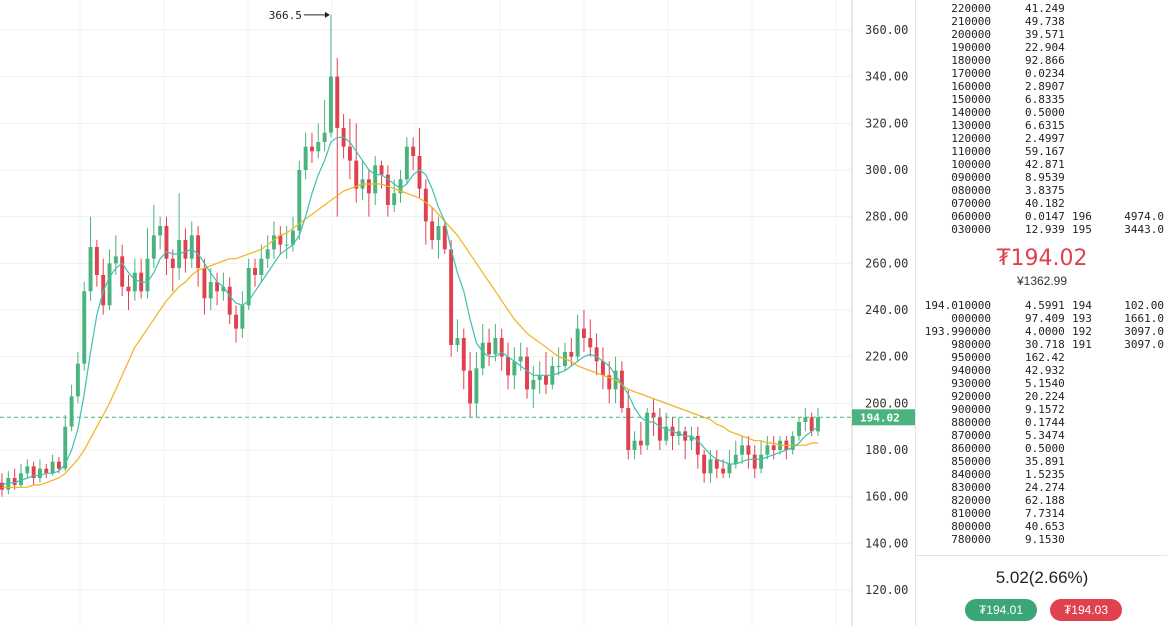 This screenshot has width=1167, height=627. Describe the element at coordinates (1041, 461) in the screenshot. I see `bid-row: 850000 35.891` at that location.